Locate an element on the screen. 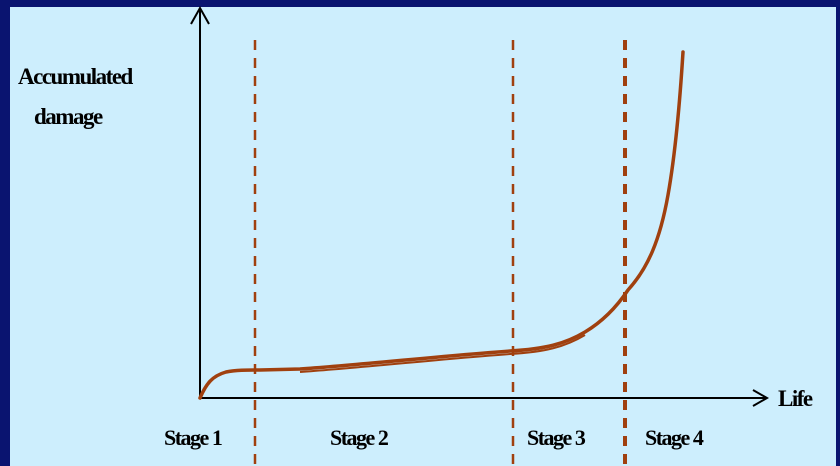  stage-label-4: Stage 4 is located at coordinates (674, 437).